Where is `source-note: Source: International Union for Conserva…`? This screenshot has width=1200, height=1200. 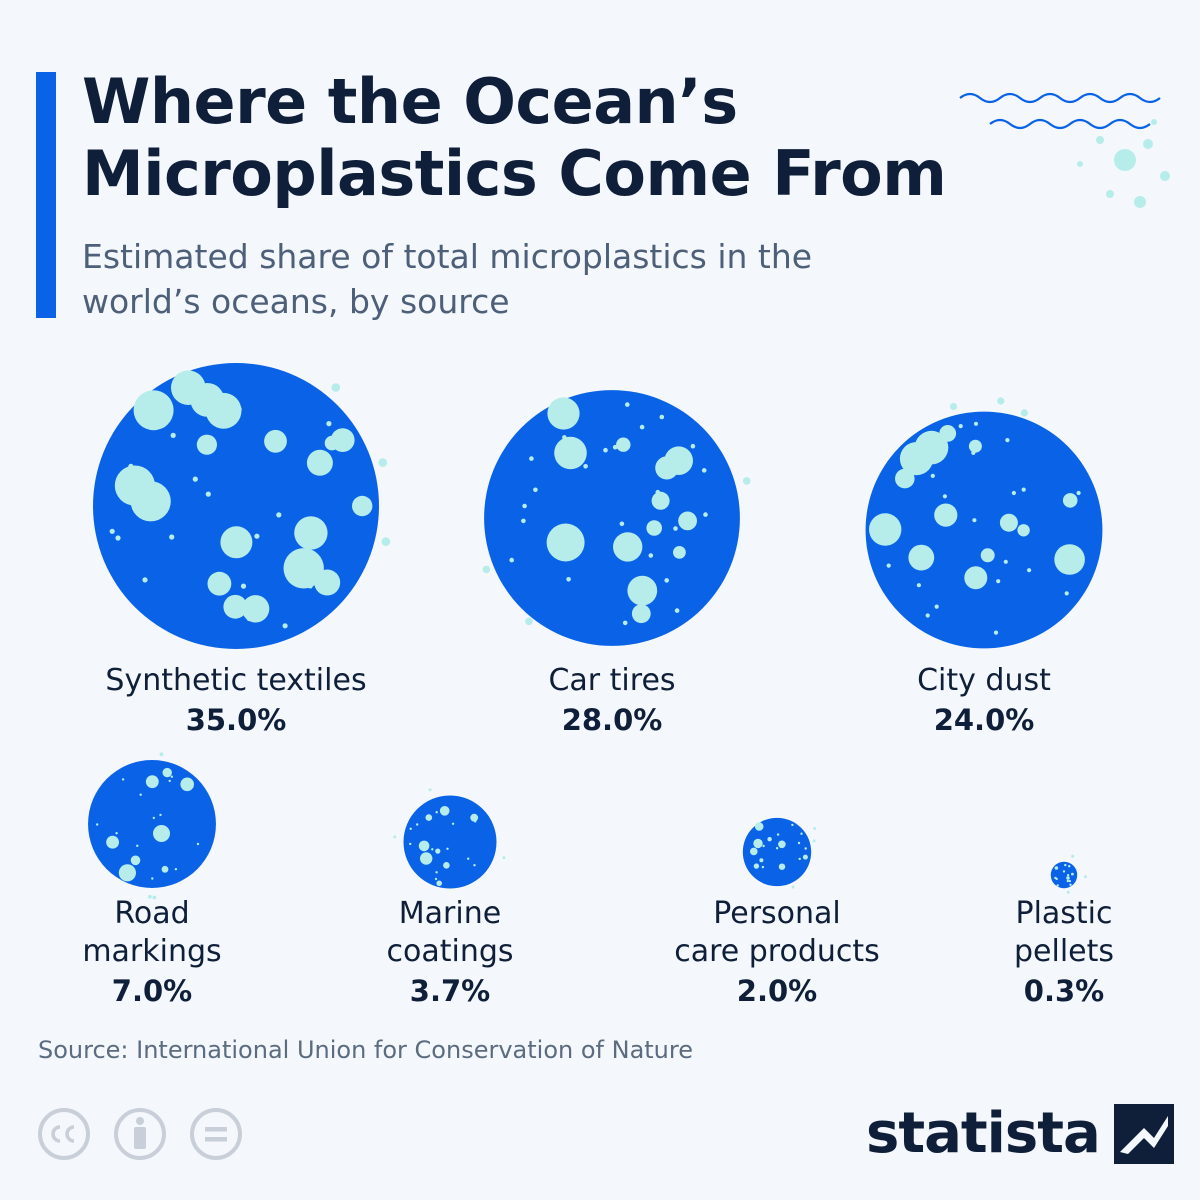 source-note: Source: International Union for Conserva… is located at coordinates (365, 1050).